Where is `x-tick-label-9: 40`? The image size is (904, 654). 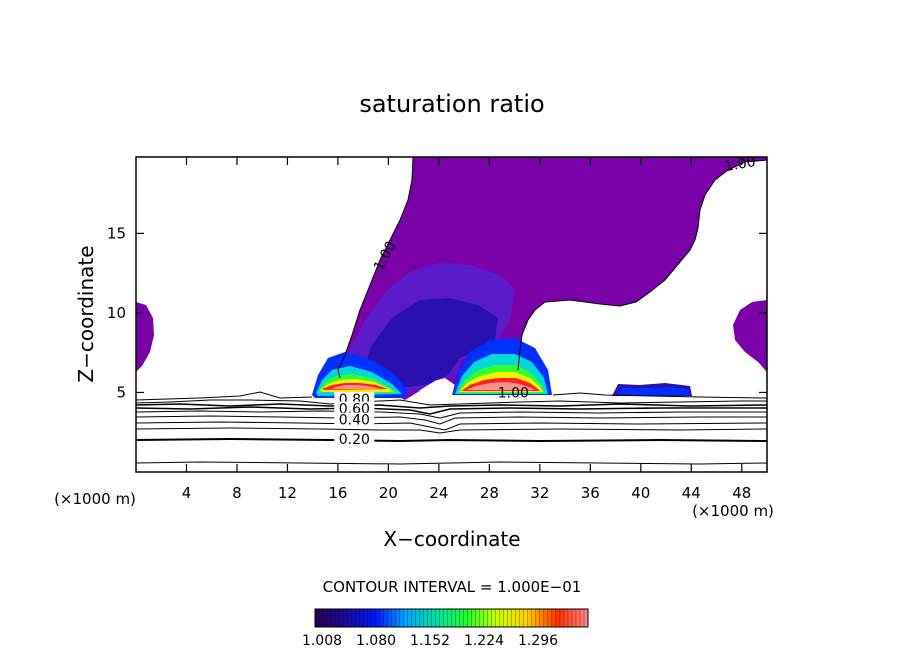
x-tick-label-9: 40 is located at coordinates (640, 493).